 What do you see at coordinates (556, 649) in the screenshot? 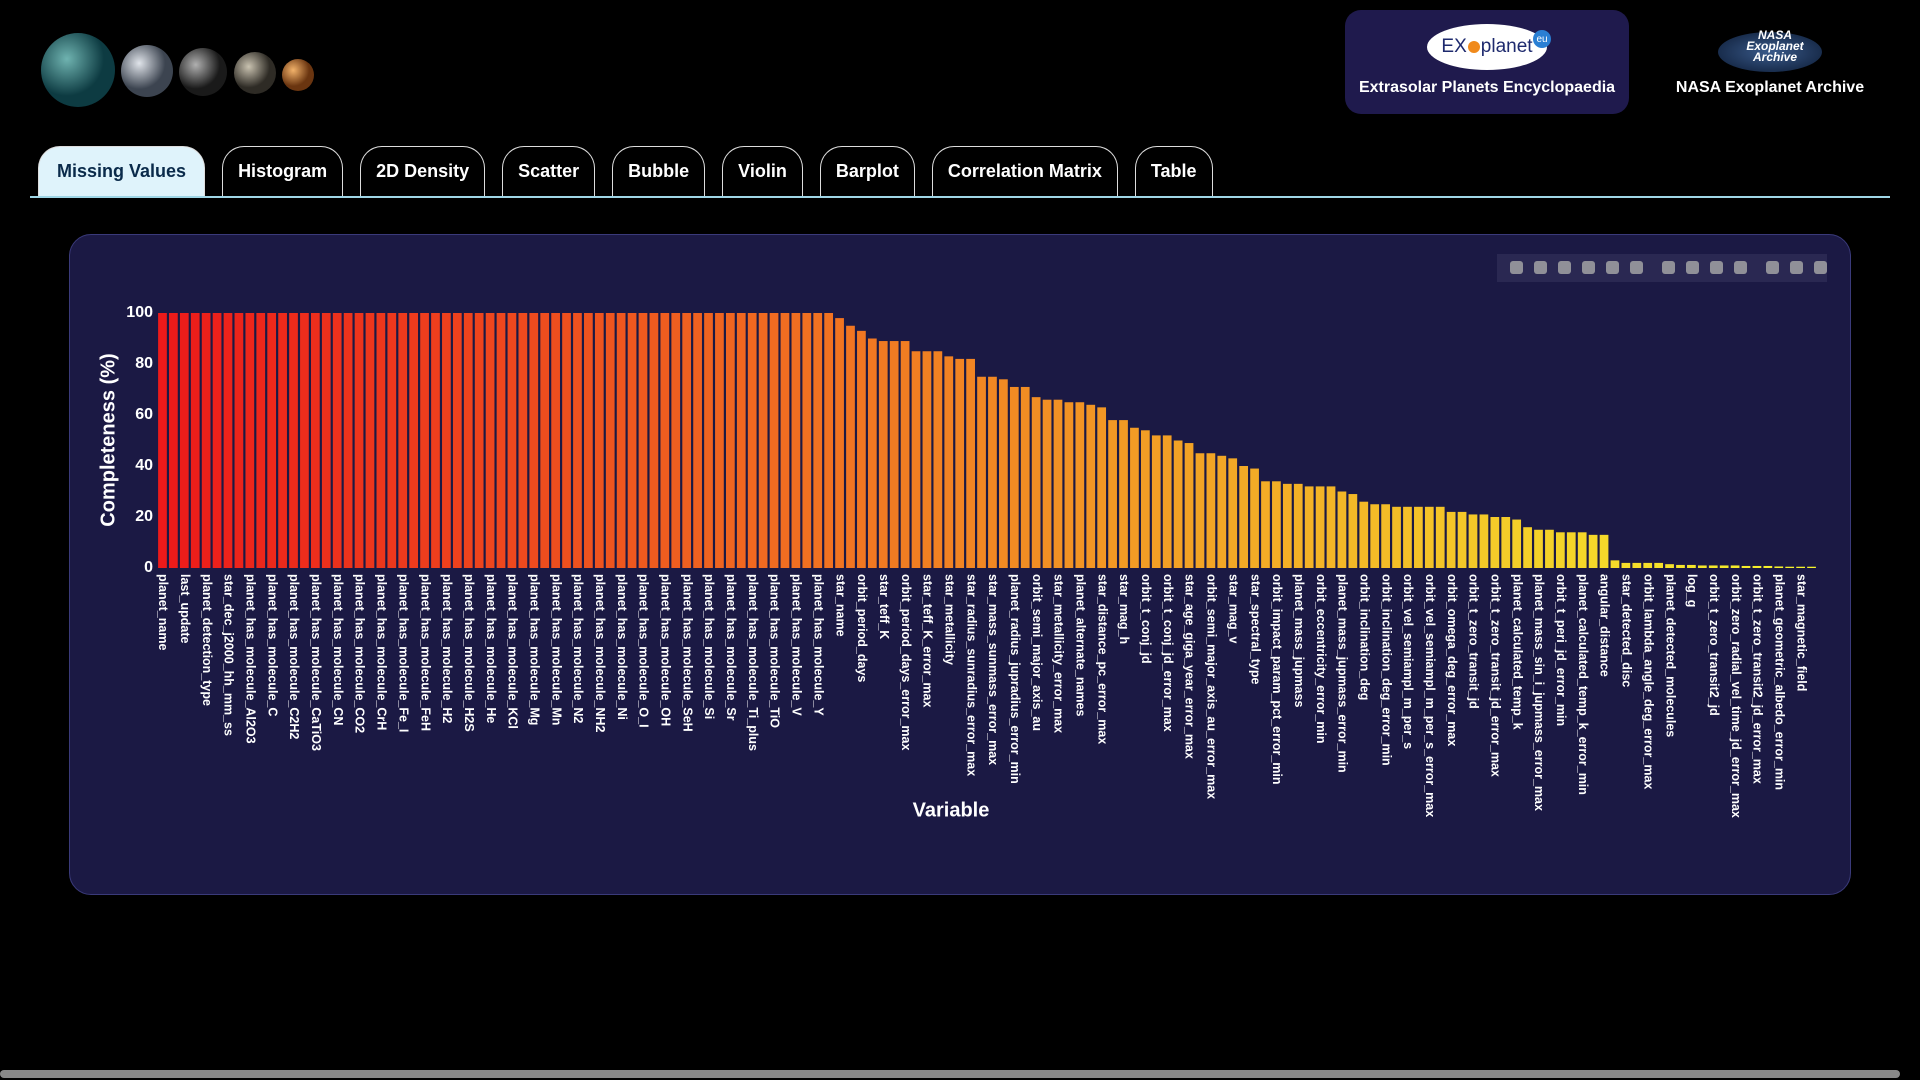
I see `x-tick-label: planet_has_molecule_Mn` at bounding box center [556, 649].